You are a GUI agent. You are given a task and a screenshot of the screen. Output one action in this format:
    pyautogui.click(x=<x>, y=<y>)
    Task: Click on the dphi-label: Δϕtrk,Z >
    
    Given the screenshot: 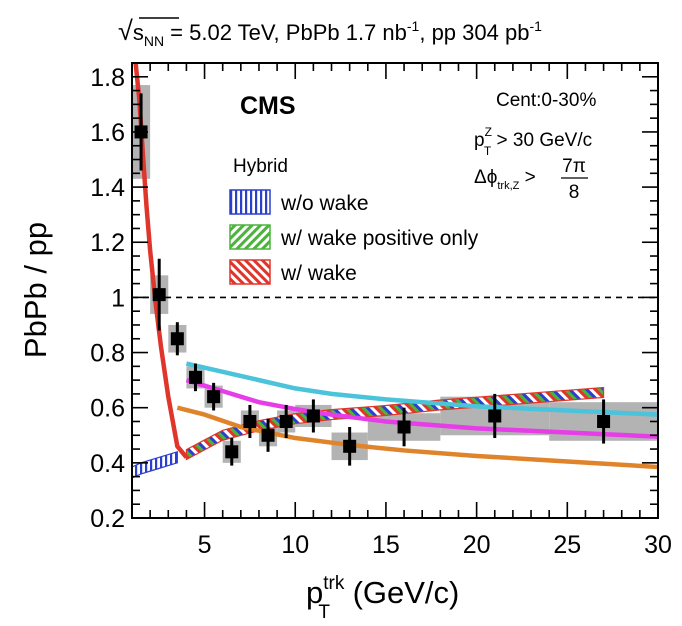 What is the action you would take?
    pyautogui.click(x=505, y=179)
    